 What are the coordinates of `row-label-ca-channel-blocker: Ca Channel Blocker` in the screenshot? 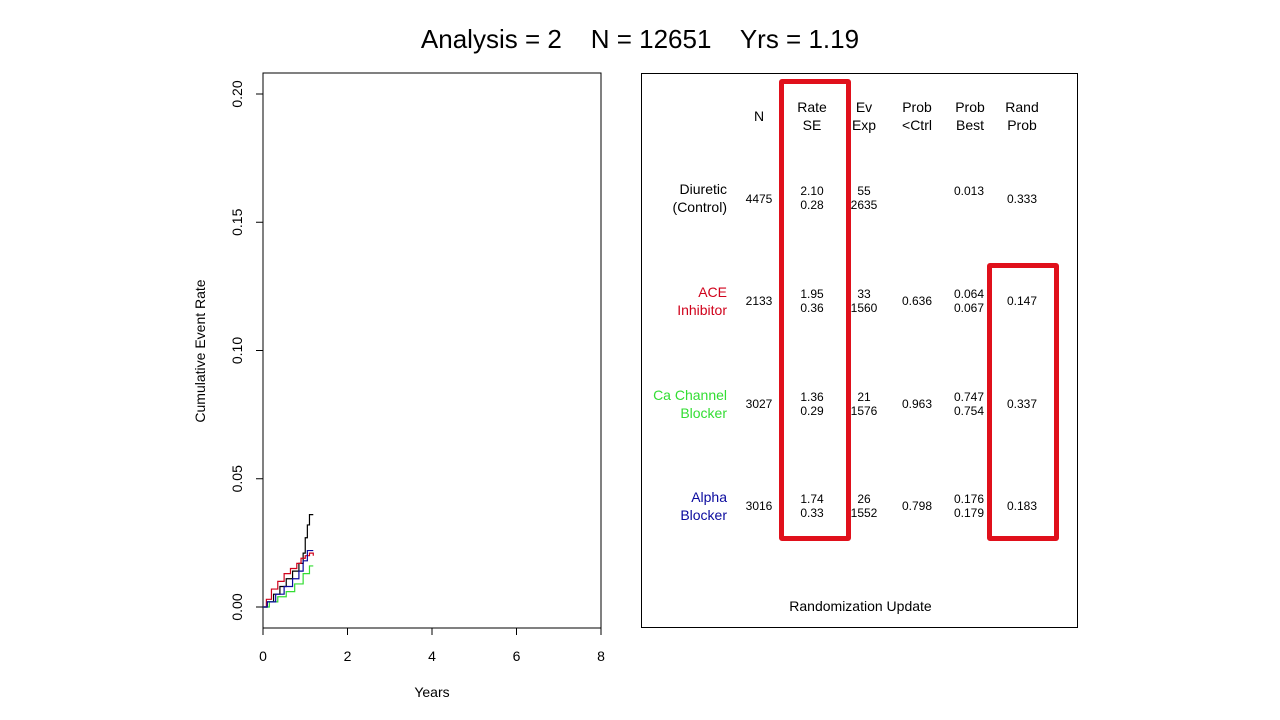 It's located at (684, 404).